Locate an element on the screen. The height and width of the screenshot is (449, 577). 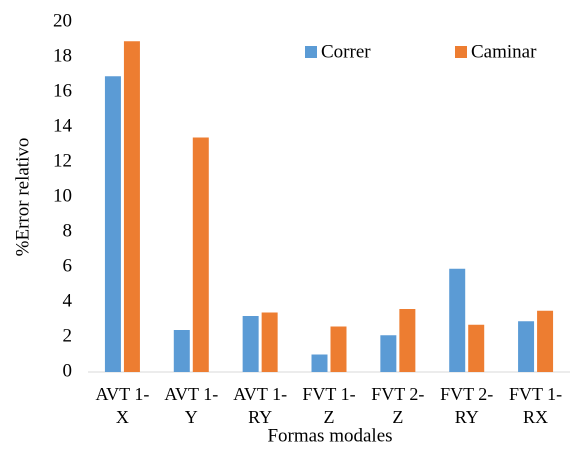
y-tick-label: 0 is located at coordinates (68, 370).